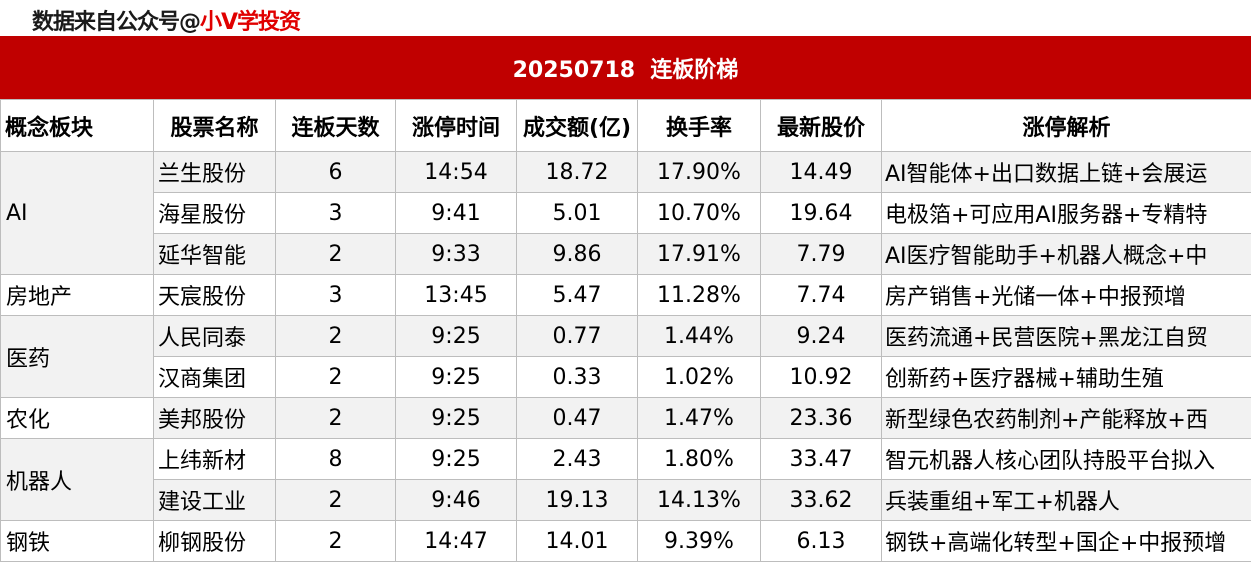  Describe the element at coordinates (77, 479) in the screenshot. I see `sector-cell: 机器人` at that location.